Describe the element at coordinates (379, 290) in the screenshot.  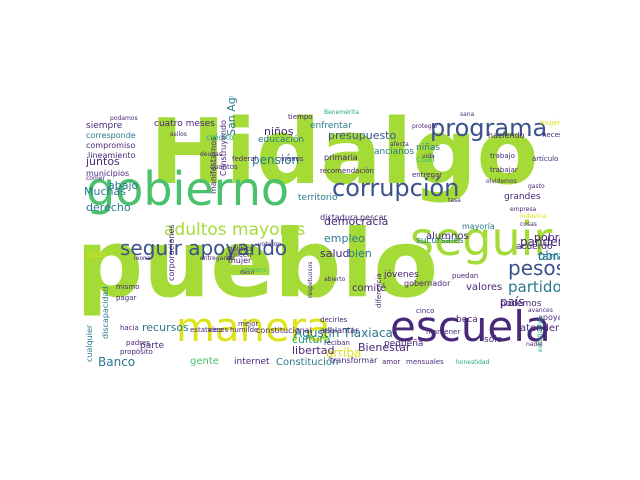
I see `word-98: diferencia` at that location.